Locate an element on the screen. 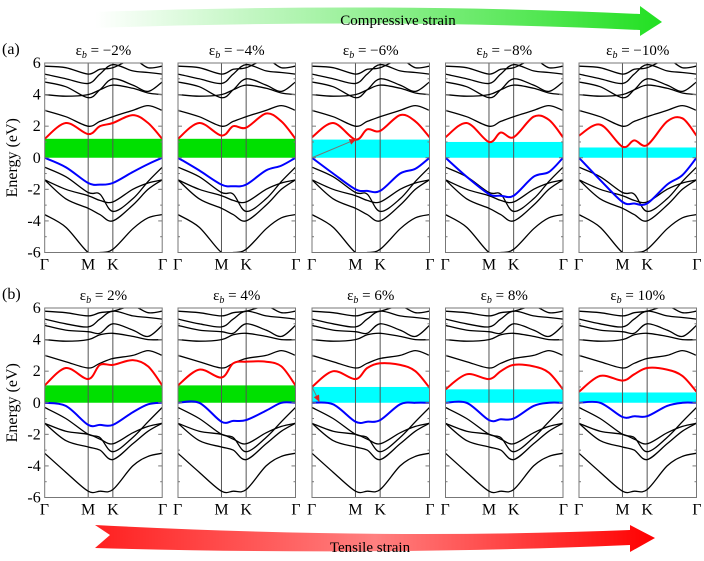 This screenshot has height=561, width=704. y-tick-label: 6 is located at coordinates (37, 308).